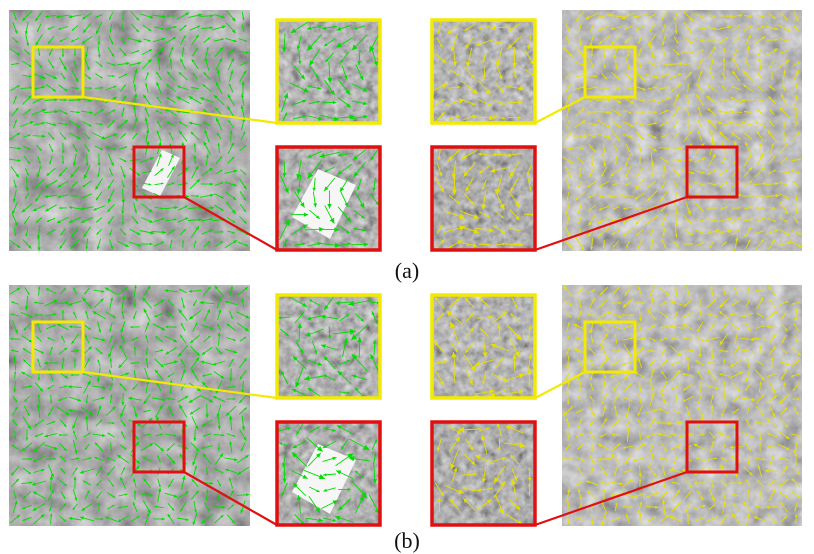 The height and width of the screenshot is (554, 814). What do you see at coordinates (407, 271) in the screenshot?
I see `panel-label-a: (a)` at bounding box center [407, 271].